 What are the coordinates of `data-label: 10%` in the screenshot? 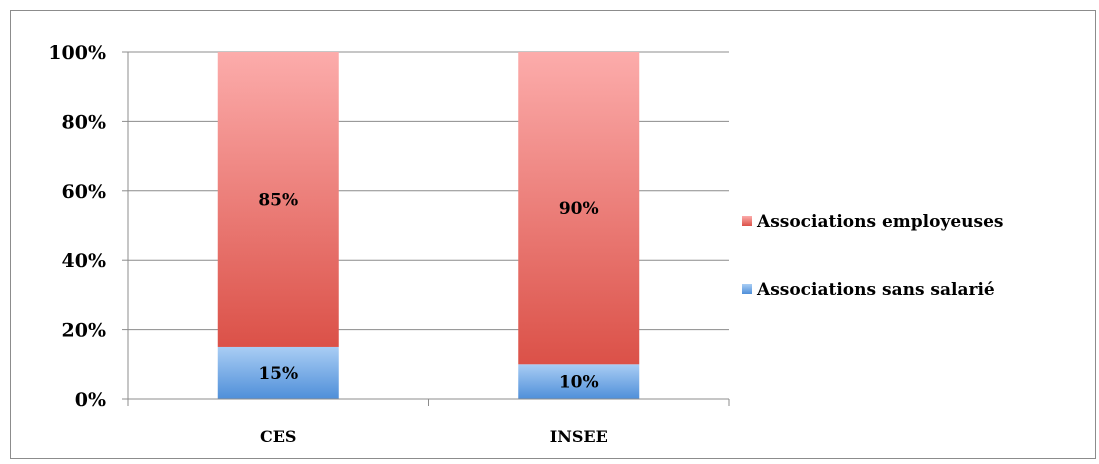 It's located at (579, 383).